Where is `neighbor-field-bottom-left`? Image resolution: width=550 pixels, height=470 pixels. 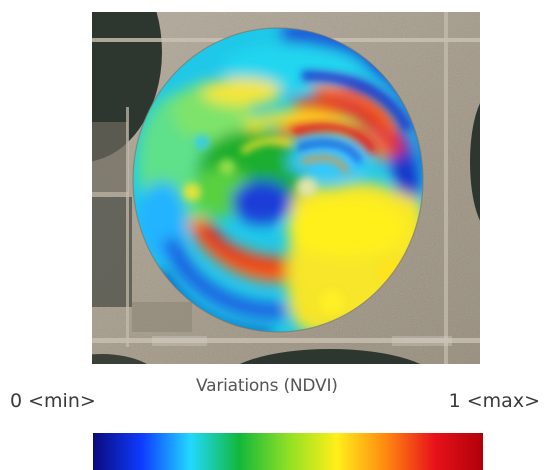
neighbor-field-bottom-left is located at coordinates (119, 359).